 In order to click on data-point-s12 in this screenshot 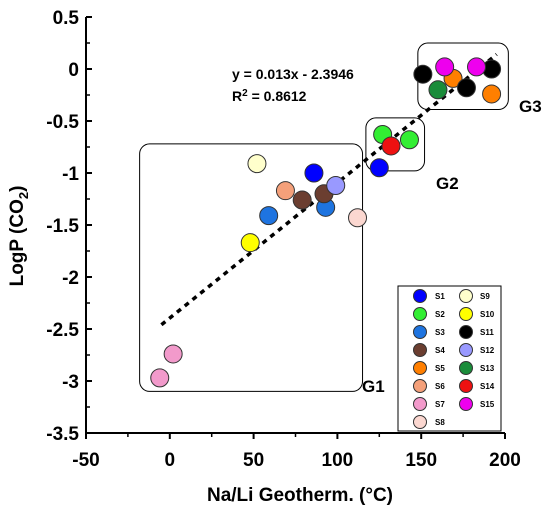, I will do `click(336, 185)`.